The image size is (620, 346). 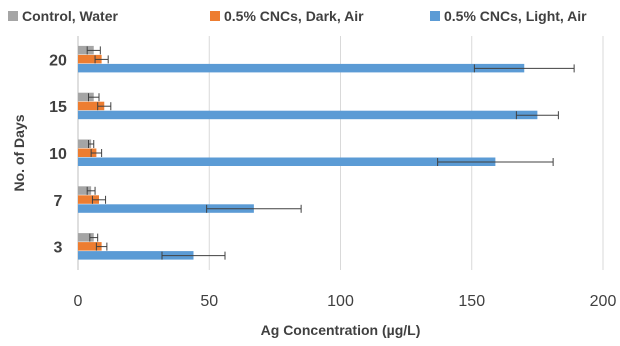 What do you see at coordinates (471, 301) in the screenshot?
I see `x-tick-label: 150` at bounding box center [471, 301].